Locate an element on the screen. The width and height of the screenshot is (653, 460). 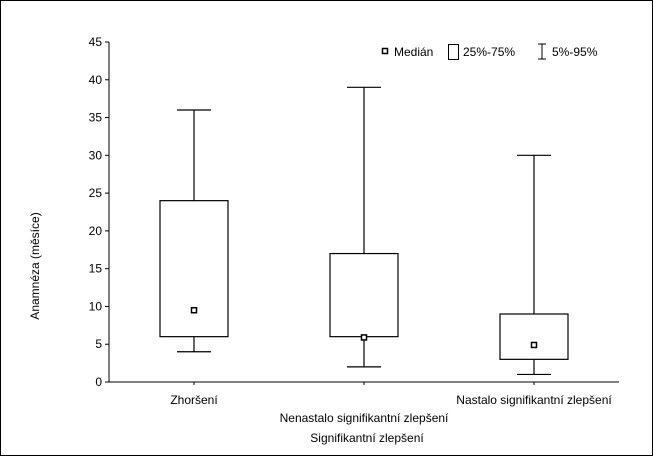
y-tick-label: 25 is located at coordinates (96, 193).